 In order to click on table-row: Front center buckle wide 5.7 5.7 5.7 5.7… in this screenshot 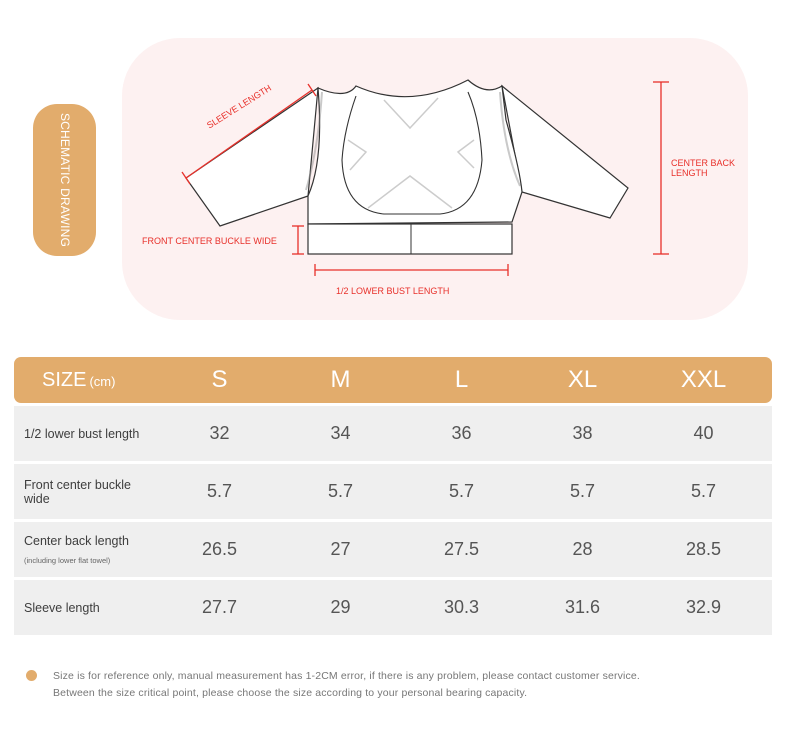, I will do `click(393, 491)`.